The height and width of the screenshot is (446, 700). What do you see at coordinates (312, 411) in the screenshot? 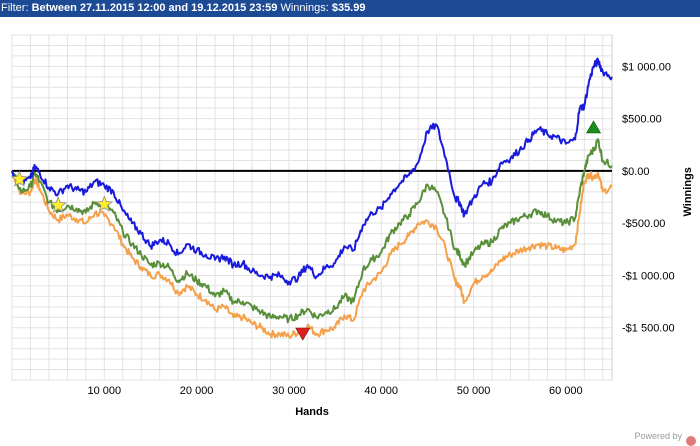
I see `x-axis-title: Hands` at bounding box center [312, 411].